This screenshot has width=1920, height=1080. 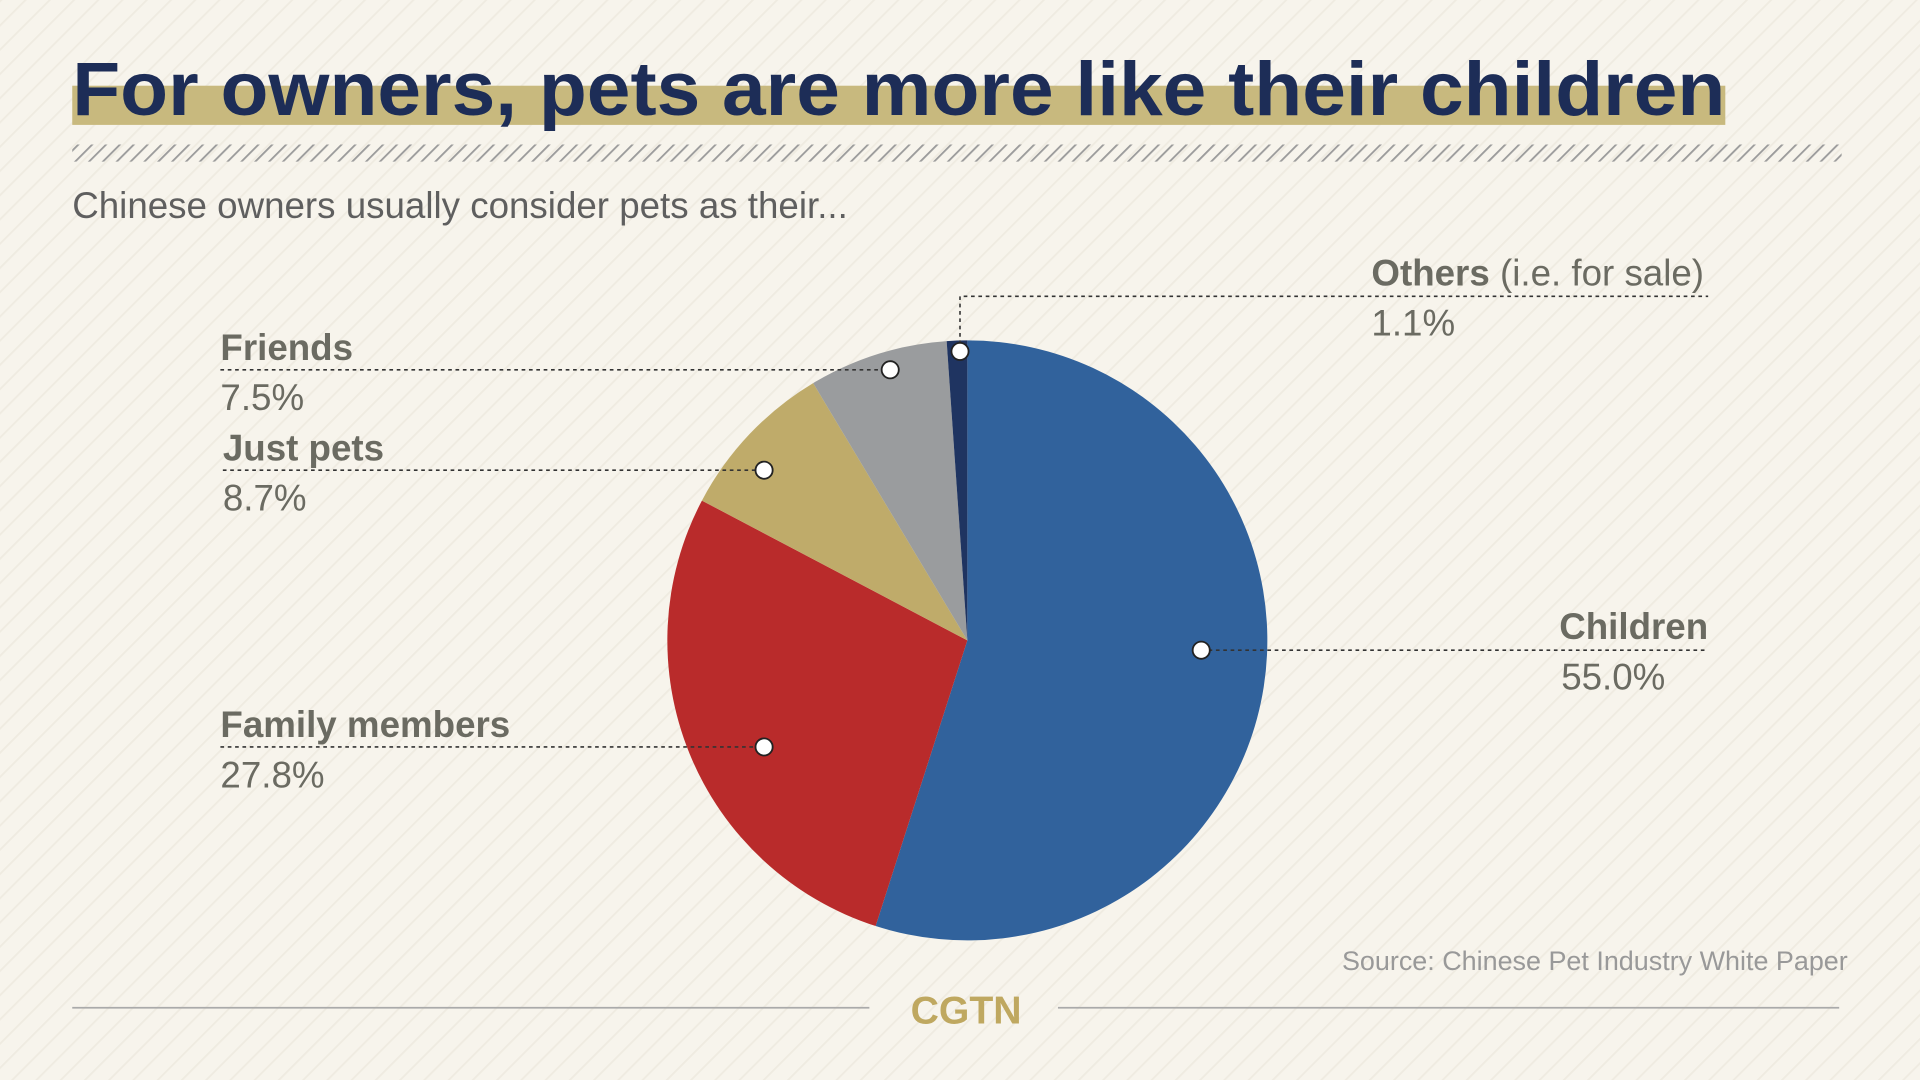 I want to click on slice-name: Family members, so click(x=365, y=724).